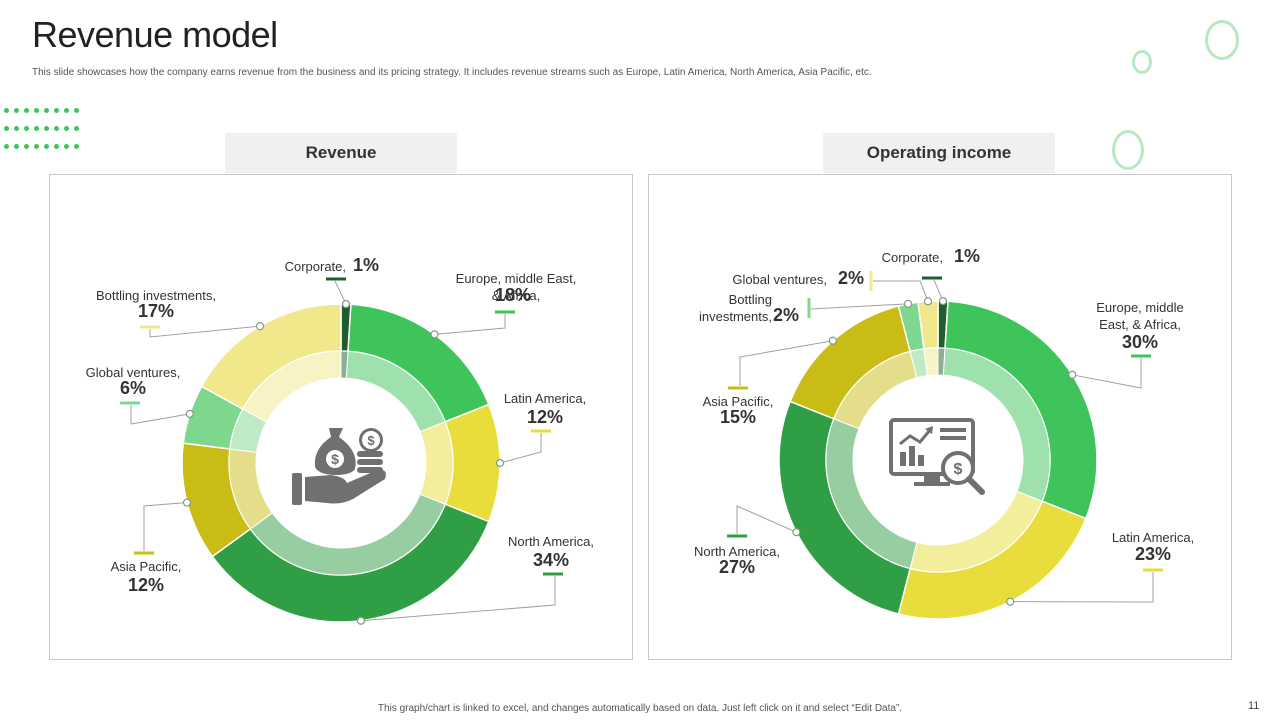  Describe the element at coordinates (737, 567) in the screenshot. I see `slice-value-north-america: 27%` at that location.